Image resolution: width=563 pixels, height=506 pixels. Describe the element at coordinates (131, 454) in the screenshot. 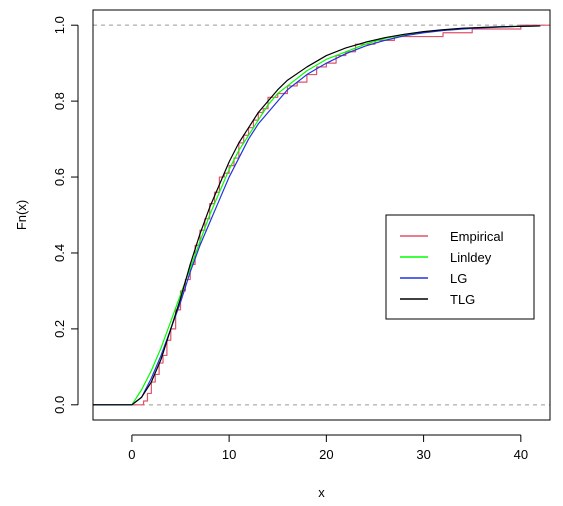

I see `x-tick-label-0: 0` at that location.